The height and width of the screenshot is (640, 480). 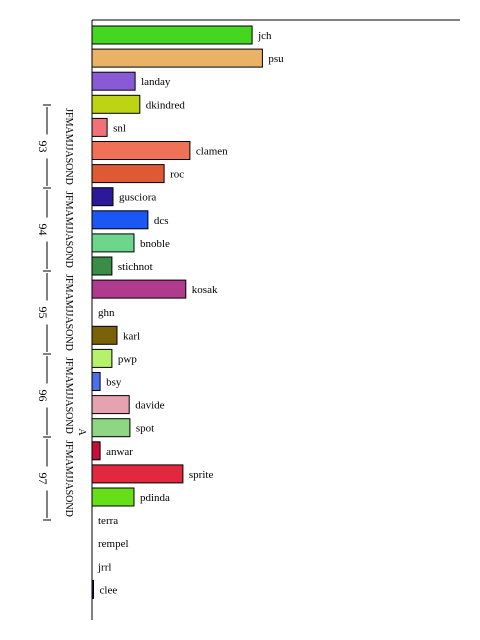 What do you see at coordinates (43, 147) in the screenshot?
I see `timeline-year-93: 93` at bounding box center [43, 147].